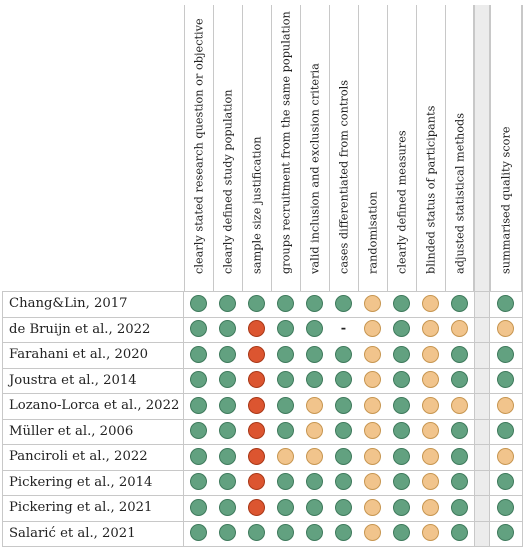 Image resolution: width=527 pixels, height=550 pixels. What do you see at coordinates (372, 148) in the screenshot?
I see `column-header-7: randomisation` at bounding box center [372, 148].